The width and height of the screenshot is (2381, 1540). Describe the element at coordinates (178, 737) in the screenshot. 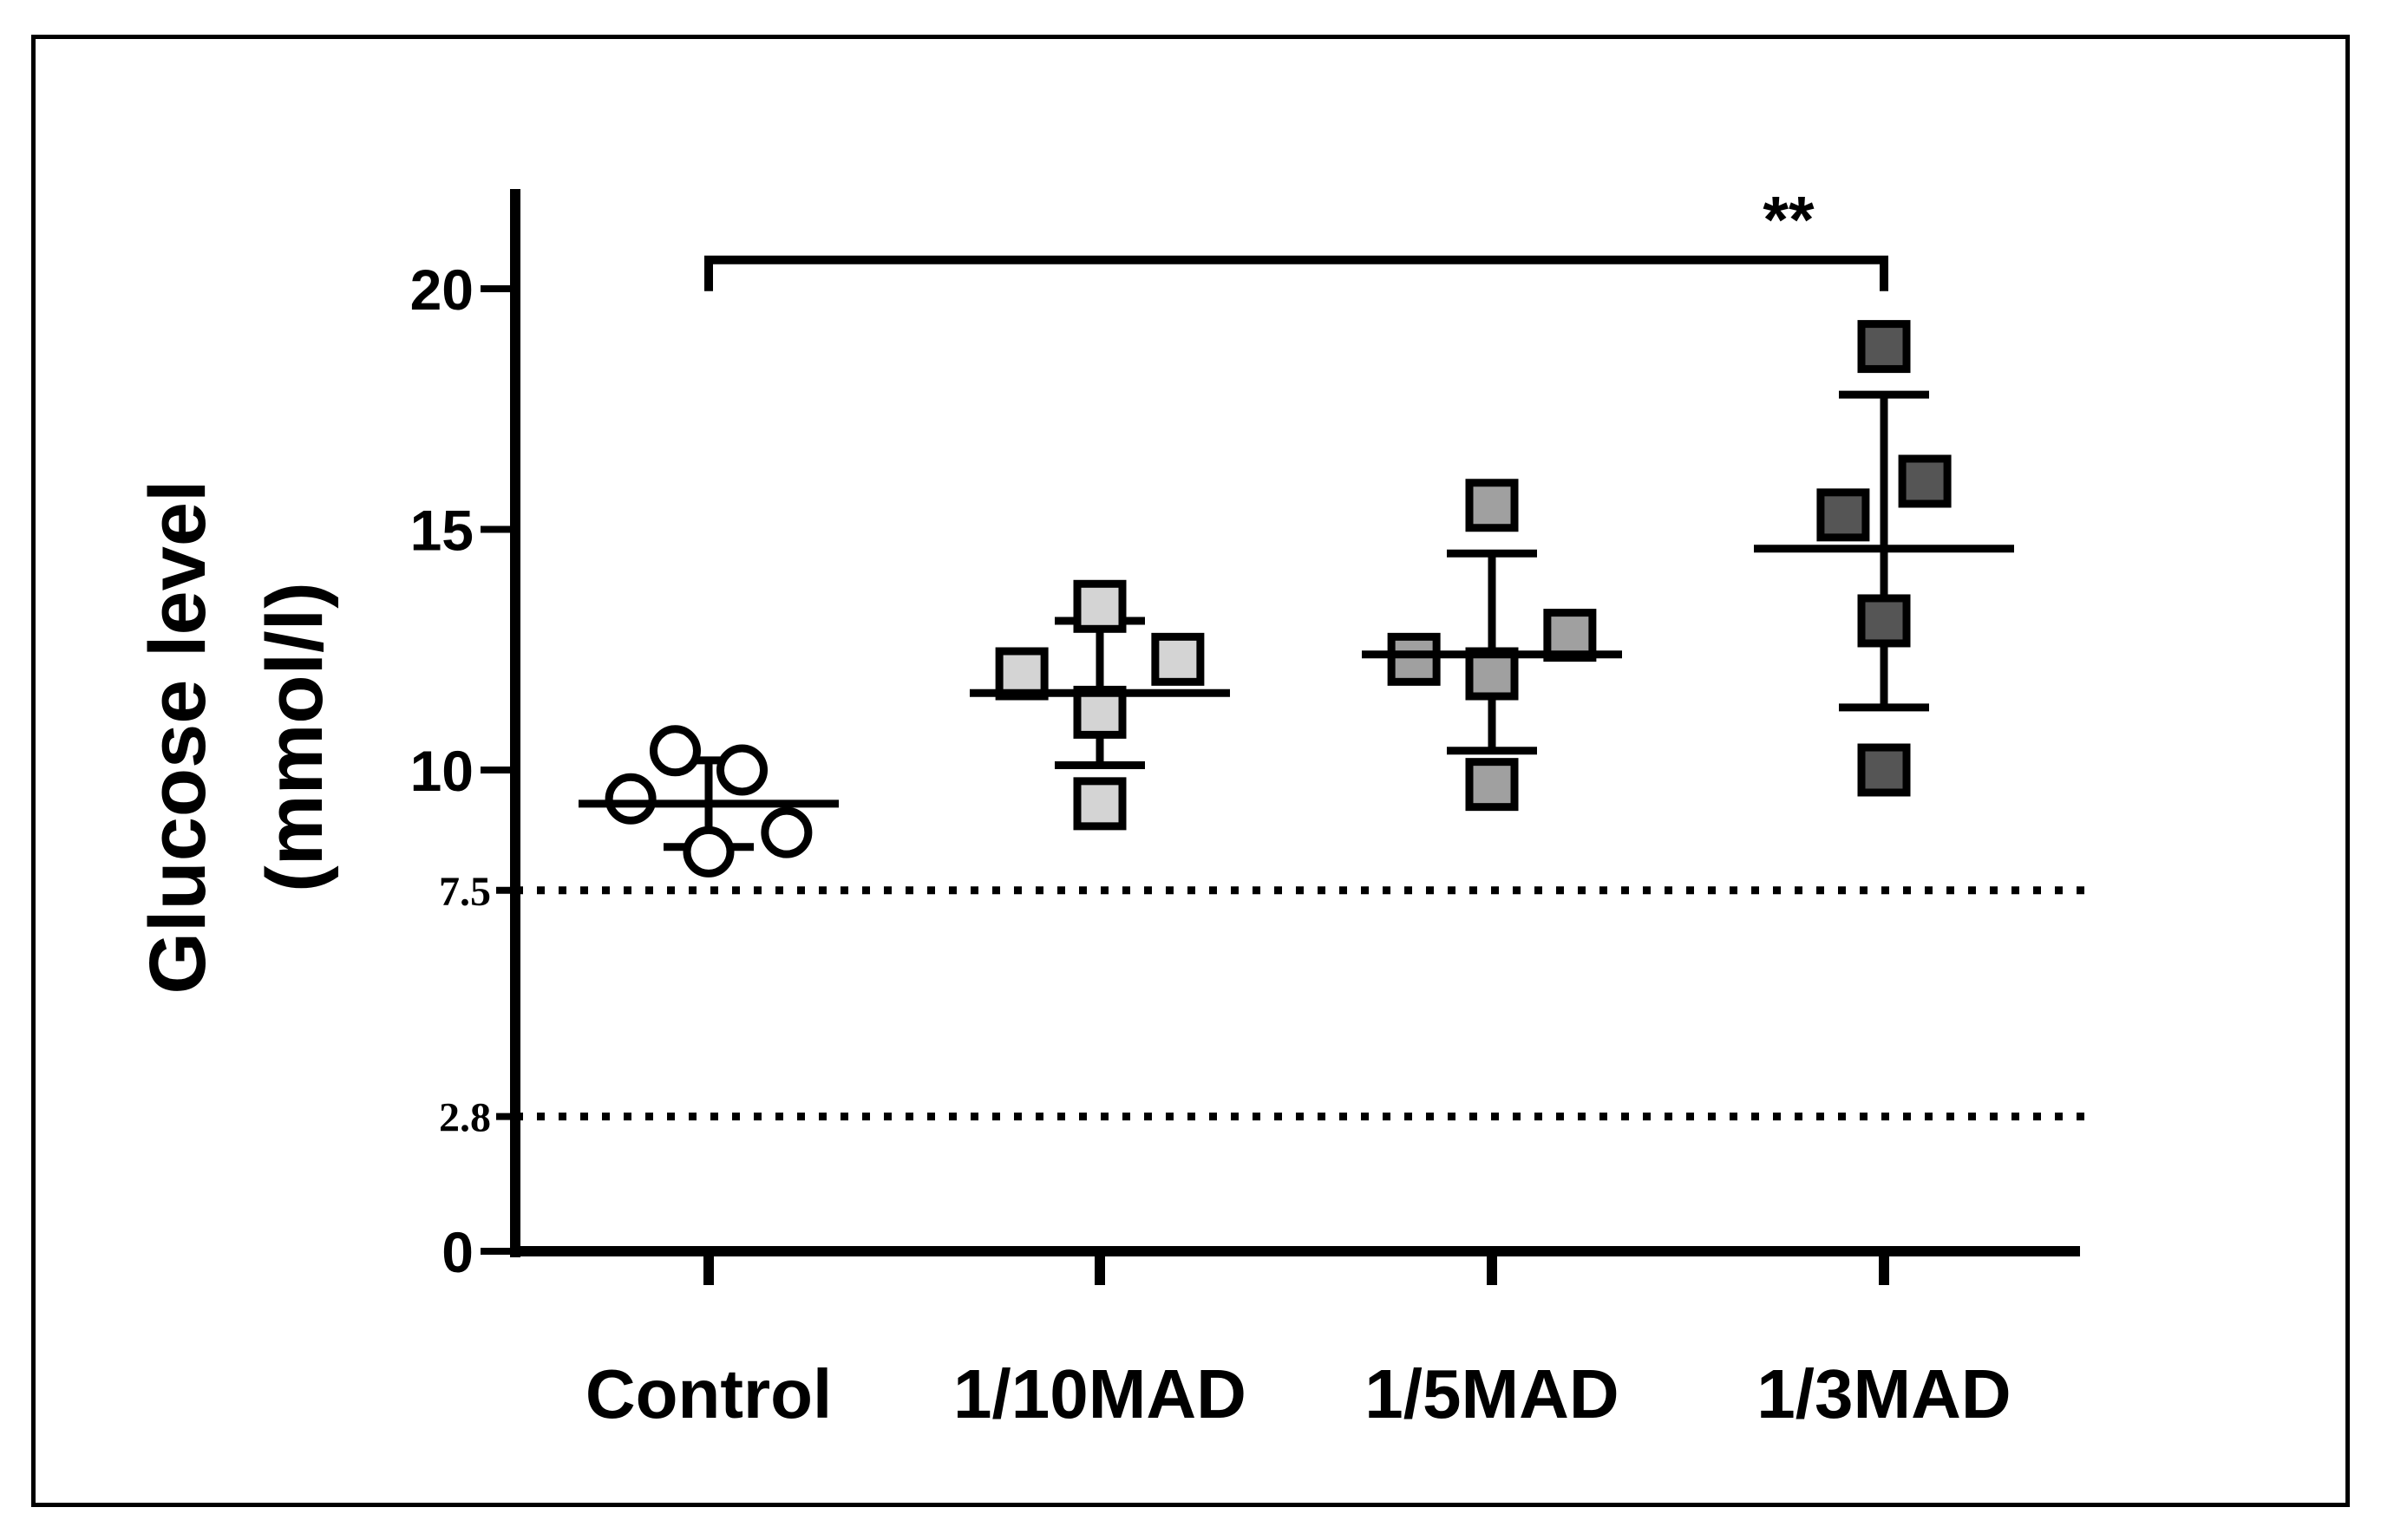

I see `y-axis-label-line1: Glucose level` at that location.